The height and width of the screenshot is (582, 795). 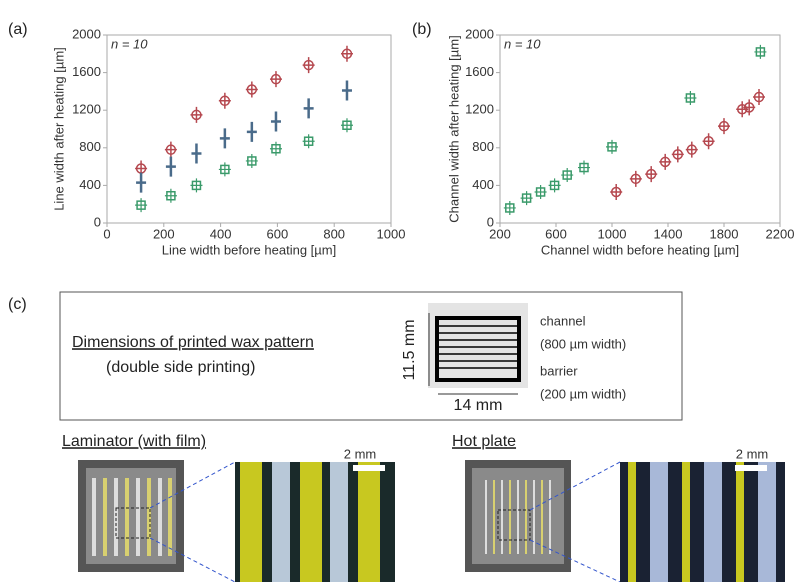 I want to click on channel-width: (800 µm width), so click(x=583, y=343).